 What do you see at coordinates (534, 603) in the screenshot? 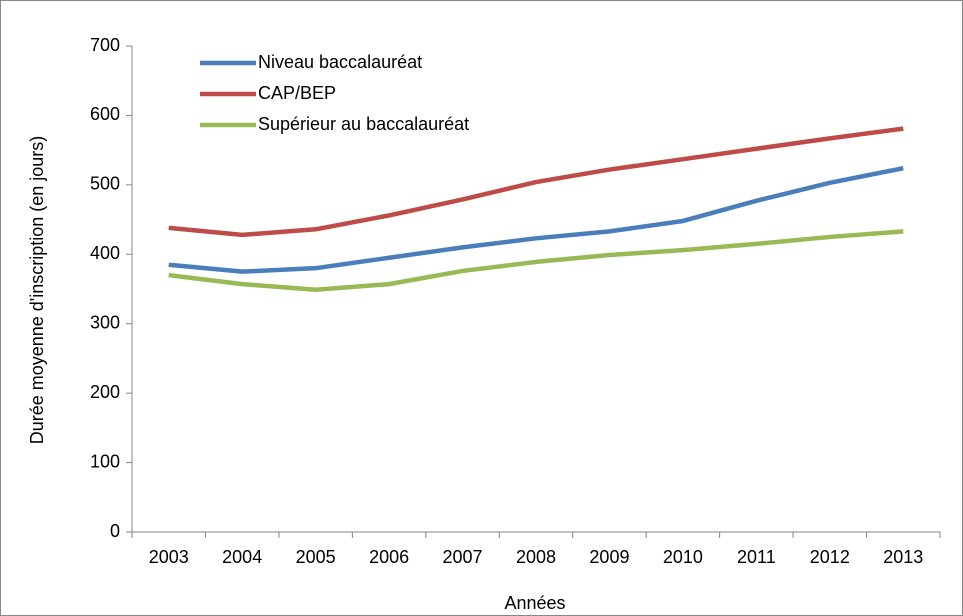
I see `x-axis-title: Années` at bounding box center [534, 603].